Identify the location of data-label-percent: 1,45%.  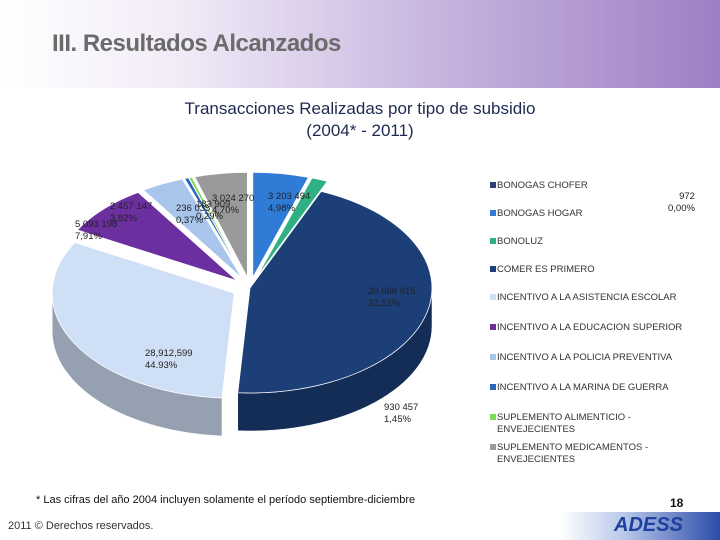
(397, 419).